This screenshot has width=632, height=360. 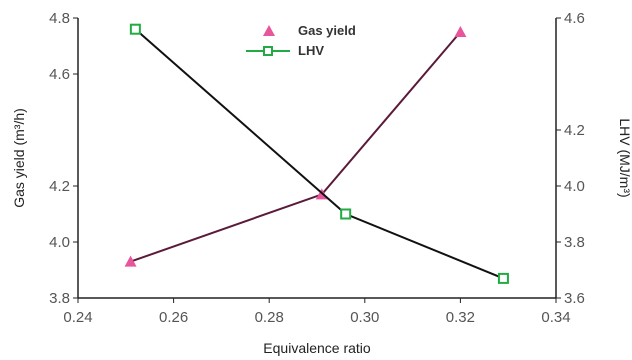 What do you see at coordinates (59, 298) in the screenshot?
I see `y-left-tick-label: 3.8` at bounding box center [59, 298].